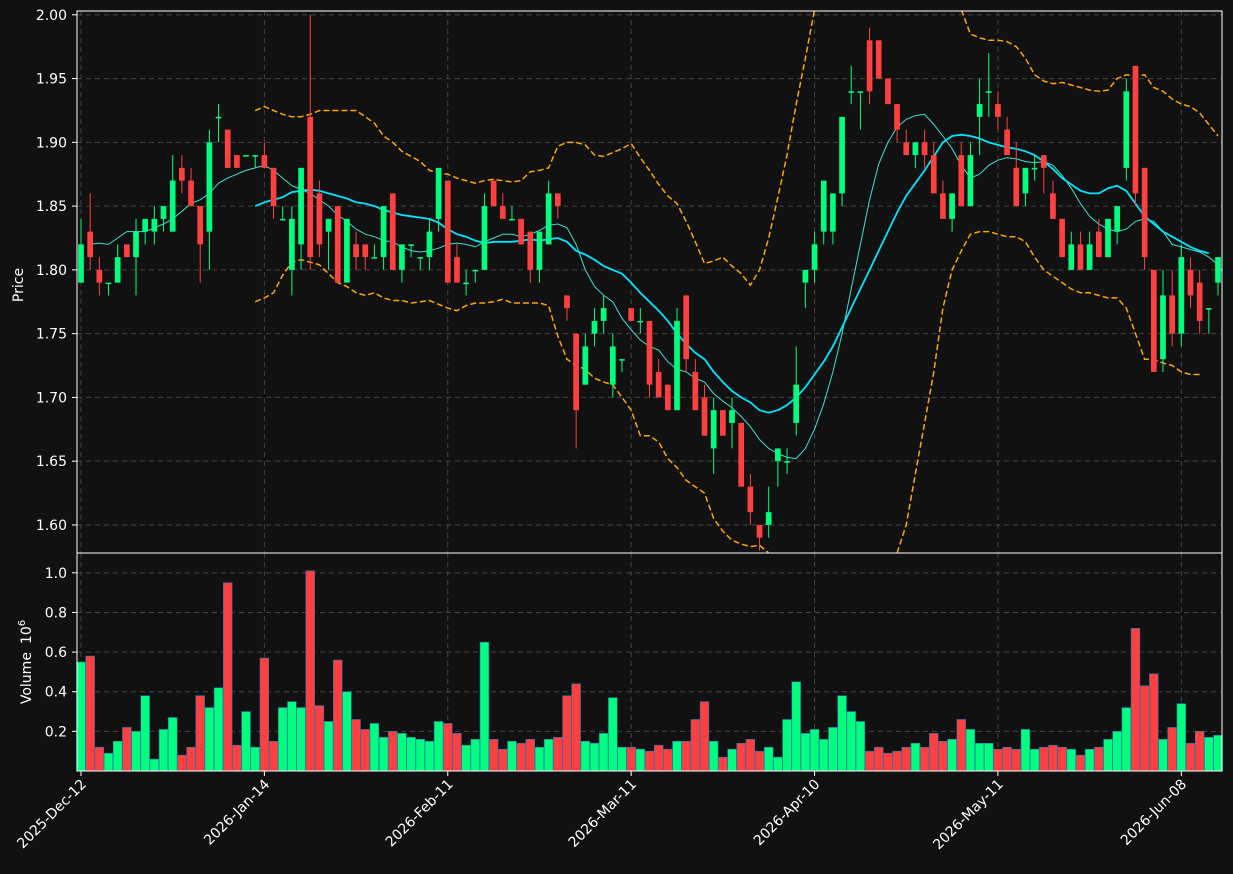 Image resolution: width=1233 pixels, height=874 pixels. What do you see at coordinates (56, 732) in the screenshot?
I see `volume-tick-label: 0.2` at bounding box center [56, 732].